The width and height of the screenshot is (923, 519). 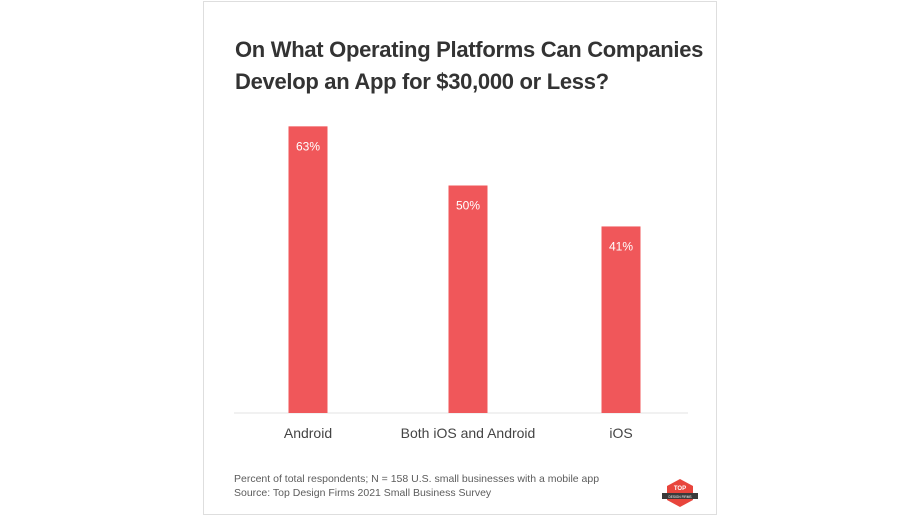 I want to click on logo-ribbon, so click(x=680, y=496).